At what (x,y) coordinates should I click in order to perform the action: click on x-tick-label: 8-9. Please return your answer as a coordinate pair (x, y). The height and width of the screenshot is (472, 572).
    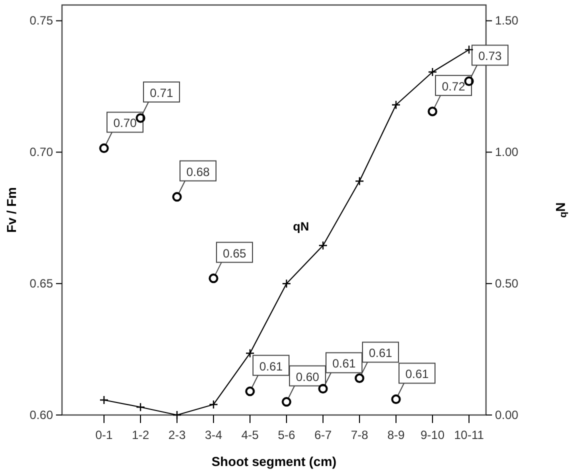
    Looking at the image, I should click on (396, 435).